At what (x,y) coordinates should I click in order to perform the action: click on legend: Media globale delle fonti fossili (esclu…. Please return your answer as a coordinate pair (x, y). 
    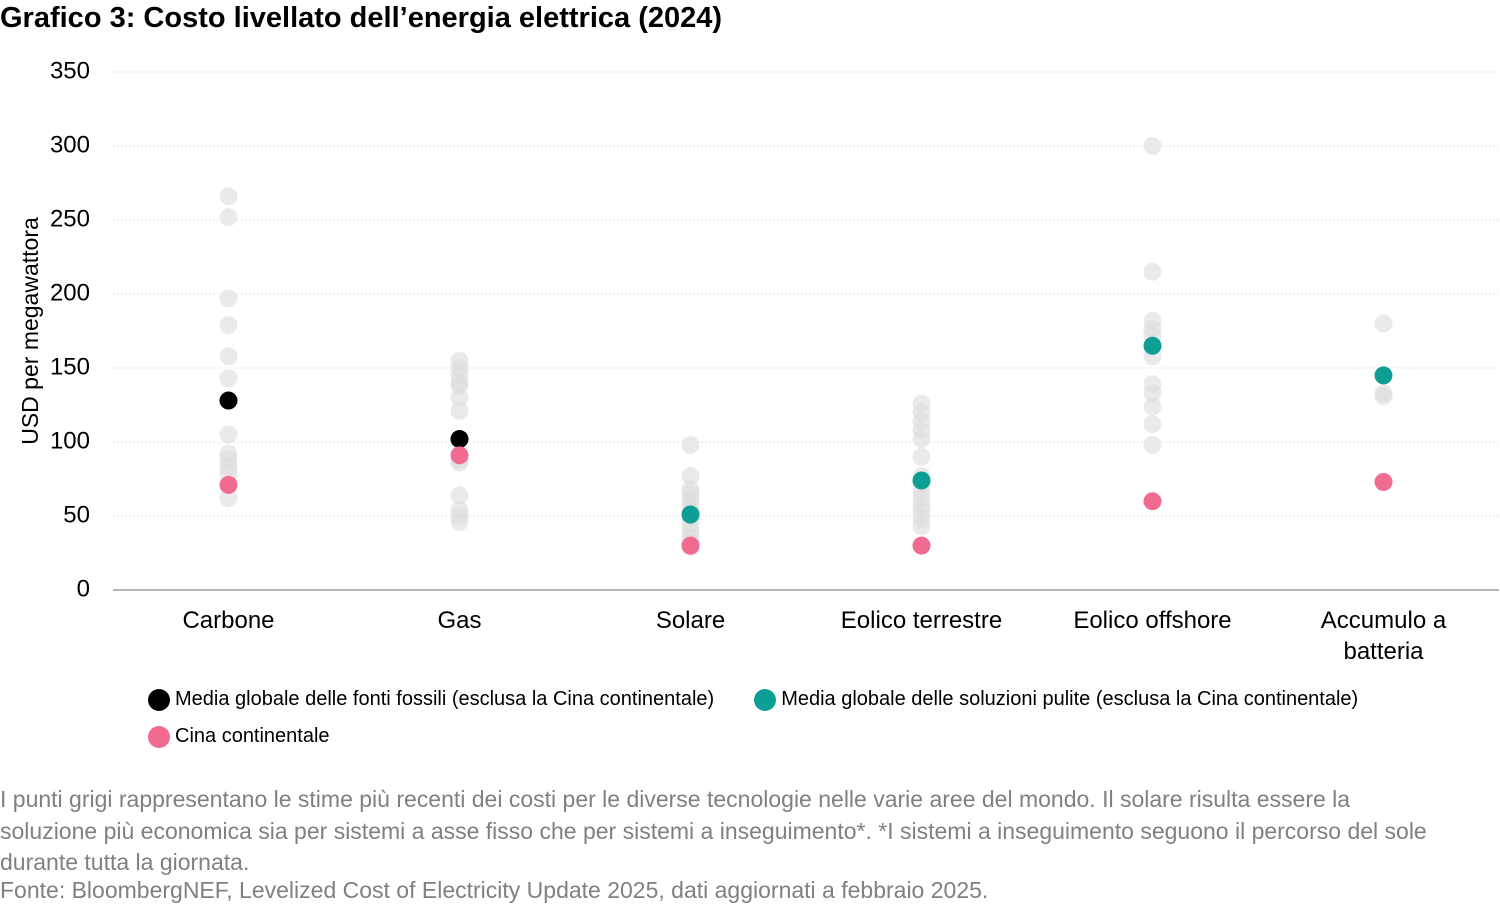
    Looking at the image, I should click on (808, 718).